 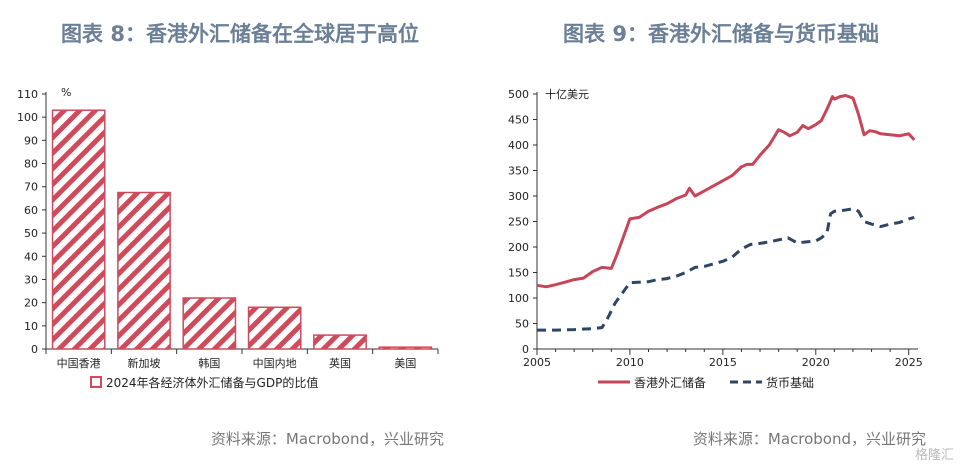 I want to click on y-axis-unit: %, so click(x=66, y=92).